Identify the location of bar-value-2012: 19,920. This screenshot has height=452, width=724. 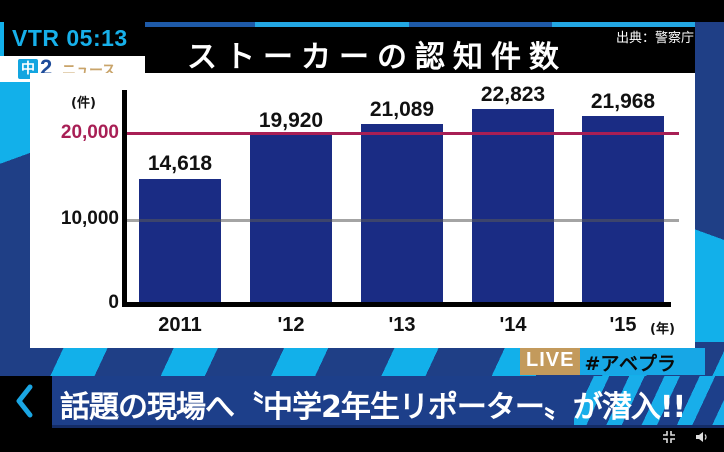
(291, 120).